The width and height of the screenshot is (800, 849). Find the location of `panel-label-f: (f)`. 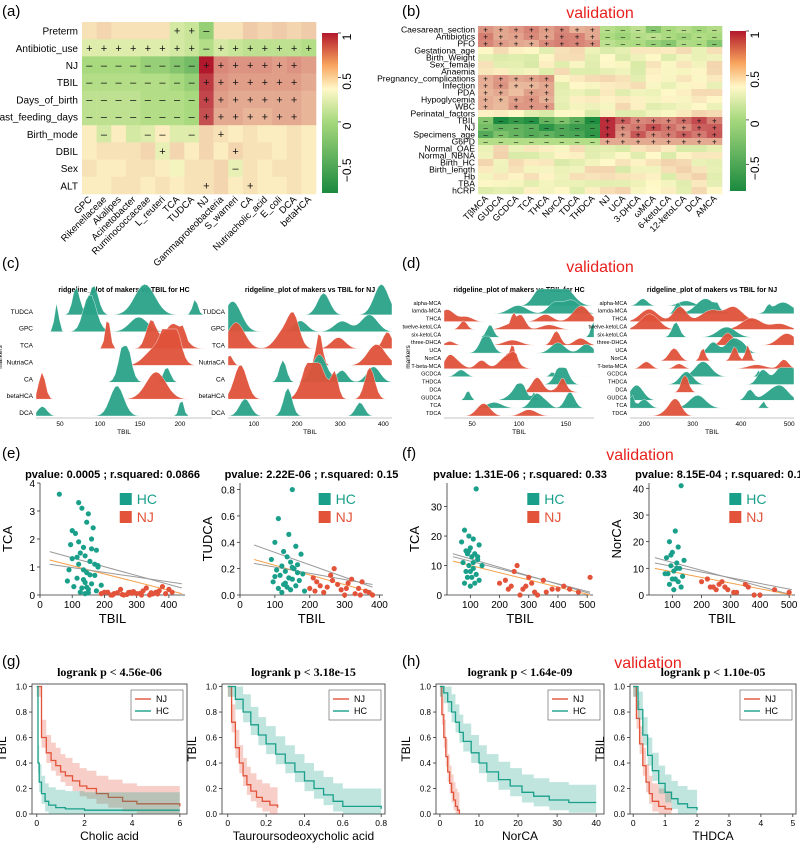

panel-label-f: (f) is located at coordinates (409, 453).